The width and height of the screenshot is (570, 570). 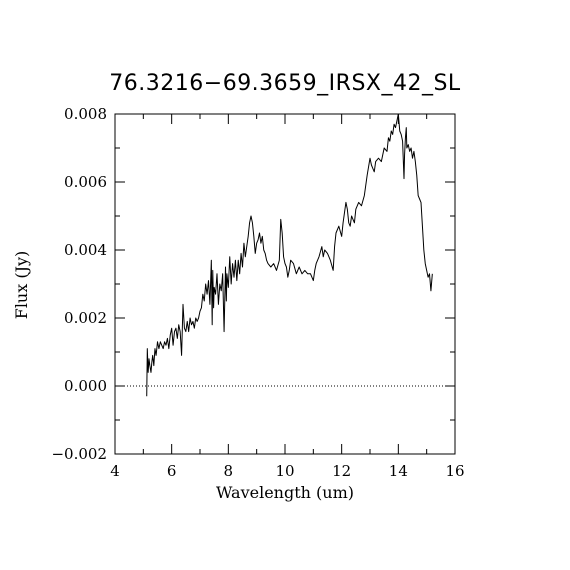 I want to click on x-tick-label: 6, so click(x=172, y=471).